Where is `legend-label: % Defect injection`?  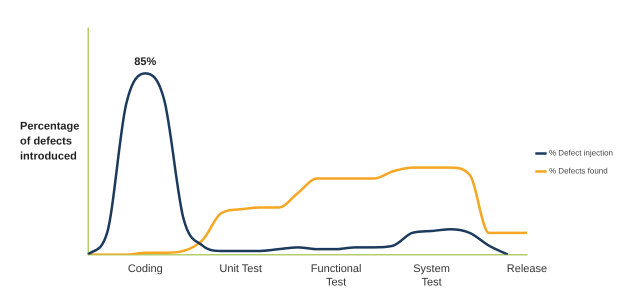 legend-label: % Defect injection is located at coordinates (580, 153).